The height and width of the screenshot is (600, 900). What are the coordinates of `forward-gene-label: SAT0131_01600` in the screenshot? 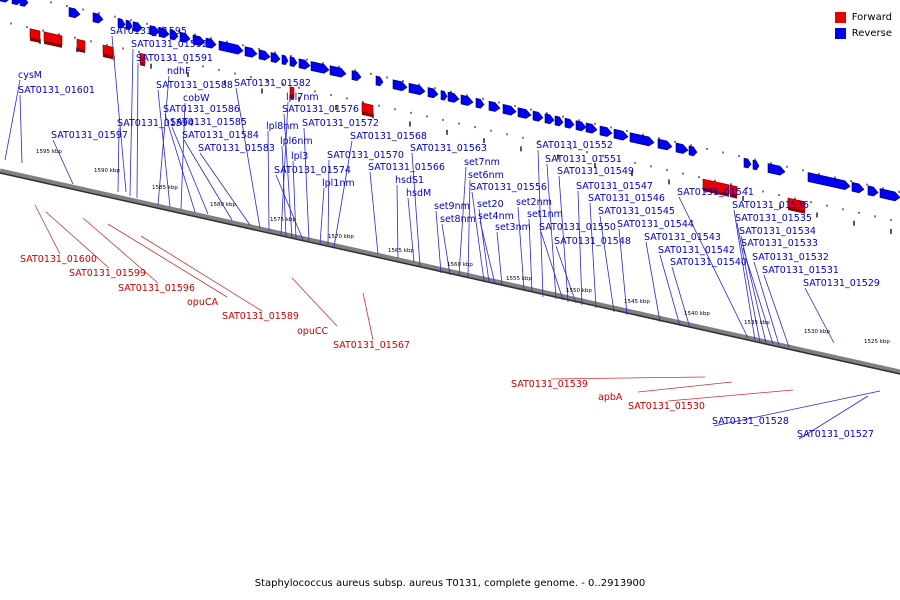 It's located at (58, 259).